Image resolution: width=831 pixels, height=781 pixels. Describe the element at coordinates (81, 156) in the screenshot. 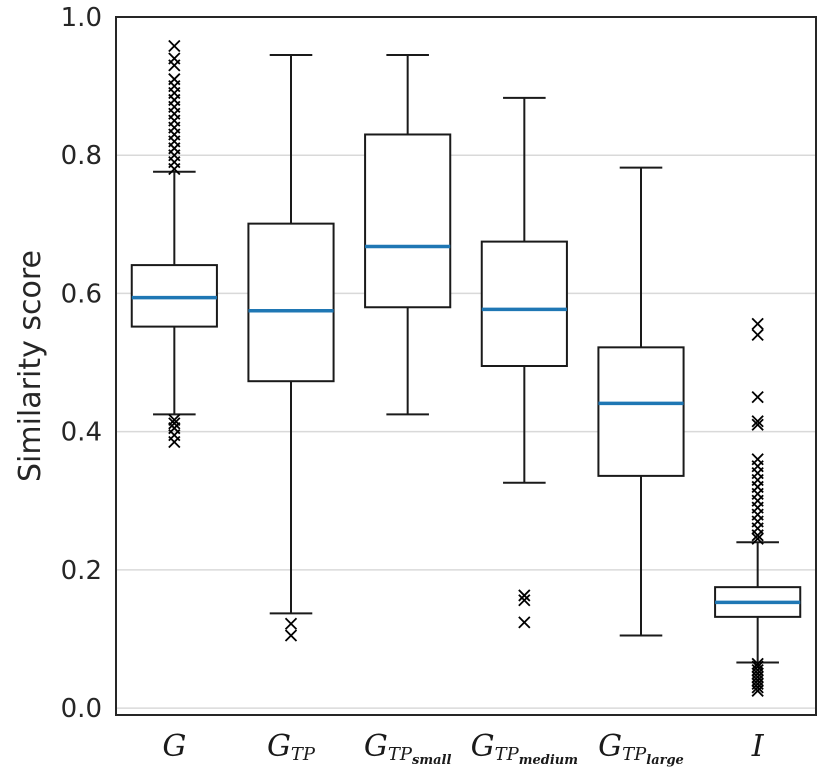

I see `y-tick-label: 0.8` at that location.